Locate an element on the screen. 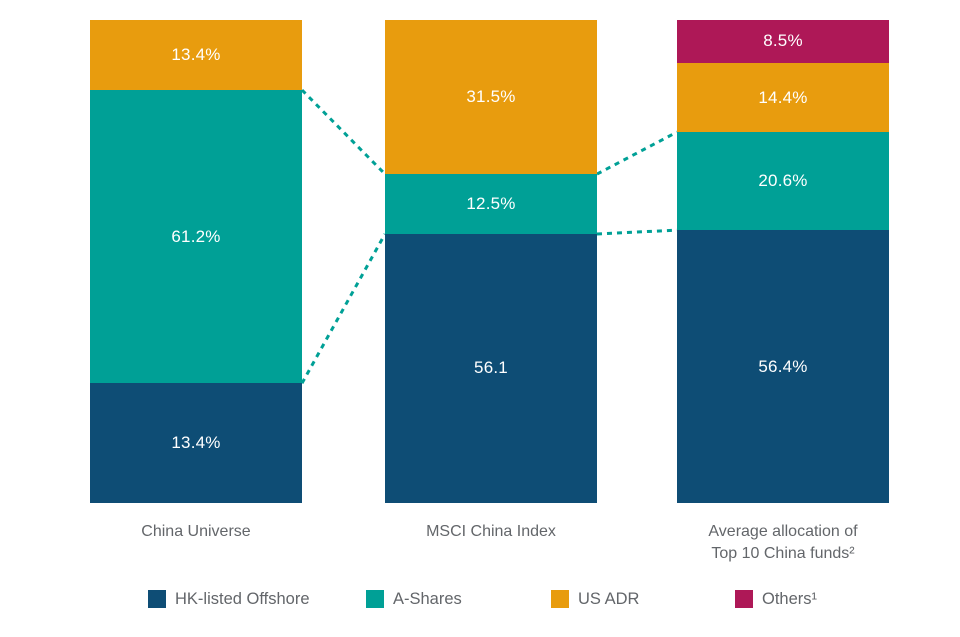 The height and width of the screenshot is (637, 960). legend-item: Others¹ is located at coordinates (776, 599).